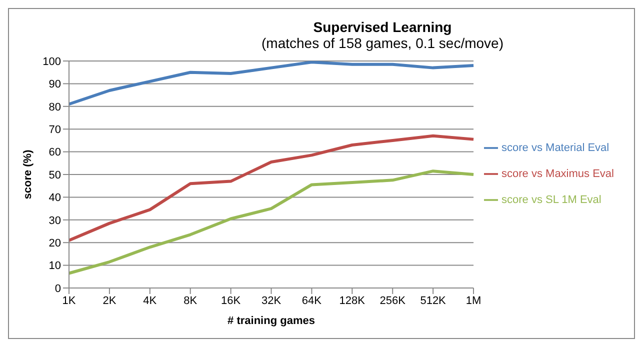 The width and height of the screenshot is (643, 347). What do you see at coordinates (54, 152) in the screenshot?
I see `y-tick-label: 60` at bounding box center [54, 152].